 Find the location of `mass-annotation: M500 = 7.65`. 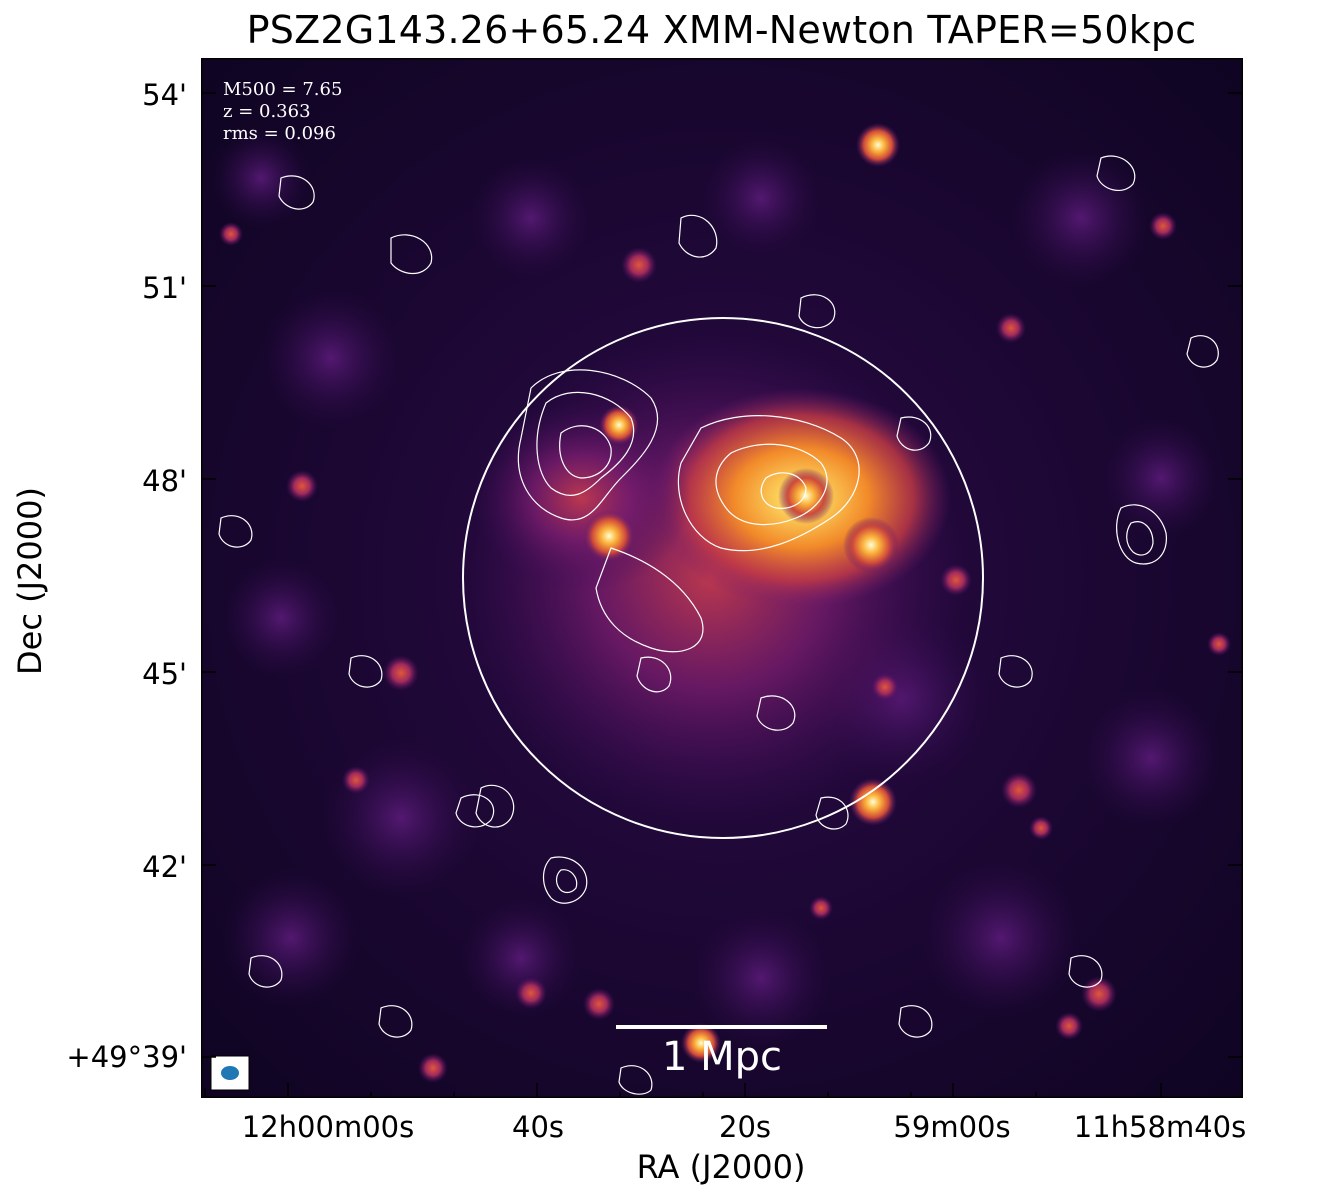

mass-annotation: M500 = 7.65 is located at coordinates (282, 89).